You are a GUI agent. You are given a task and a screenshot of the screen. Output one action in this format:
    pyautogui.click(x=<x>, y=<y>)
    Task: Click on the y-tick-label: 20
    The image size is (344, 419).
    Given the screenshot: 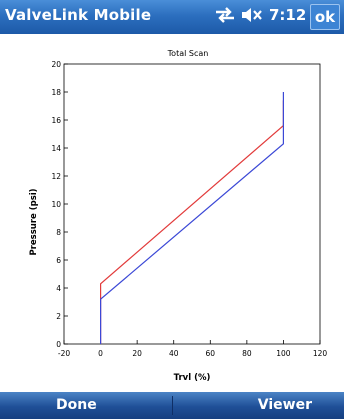 What is the action you would take?
    pyautogui.click(x=56, y=64)
    